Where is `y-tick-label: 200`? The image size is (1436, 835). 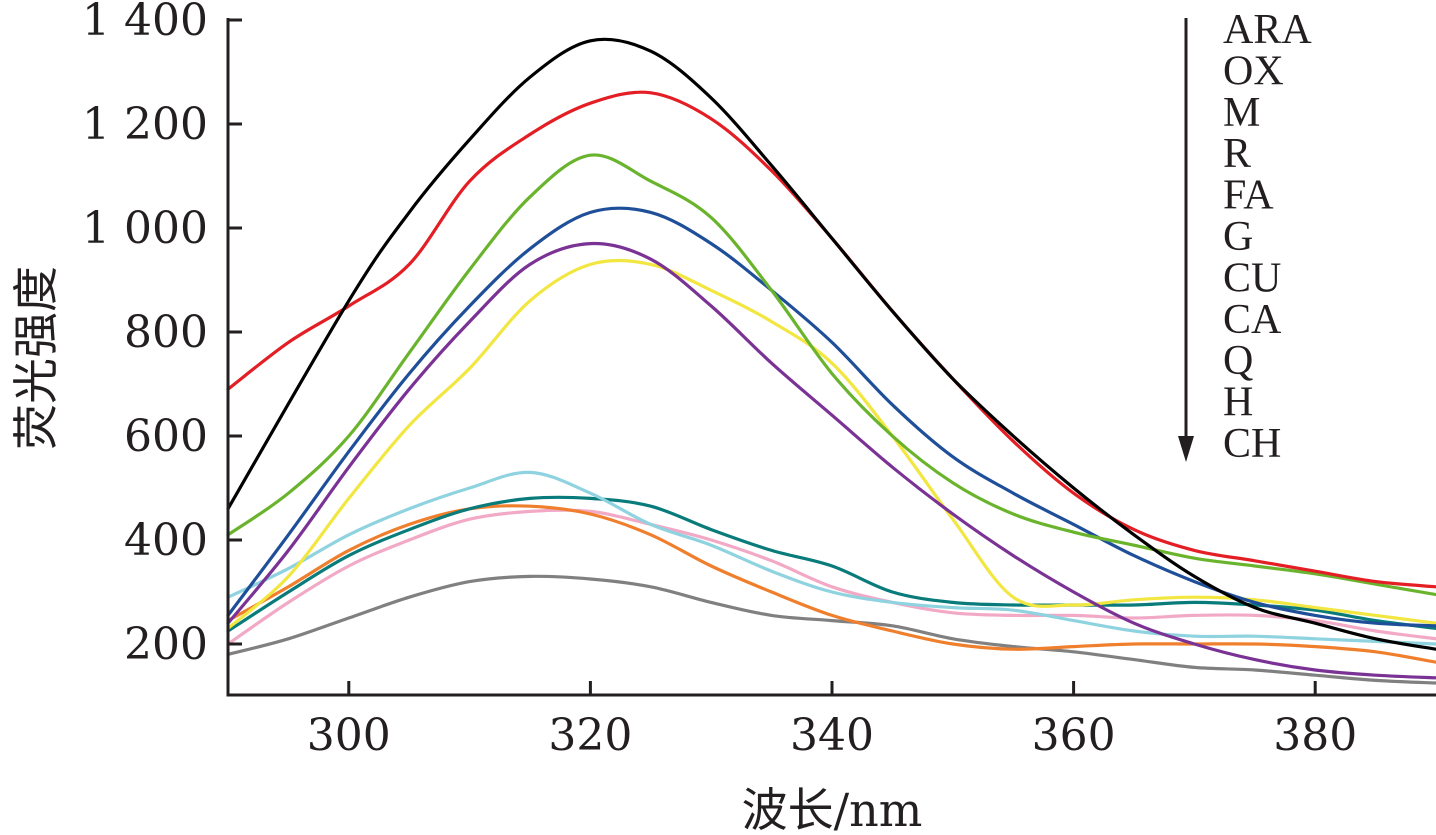 y-tick-label: 200 is located at coordinates (166, 644).